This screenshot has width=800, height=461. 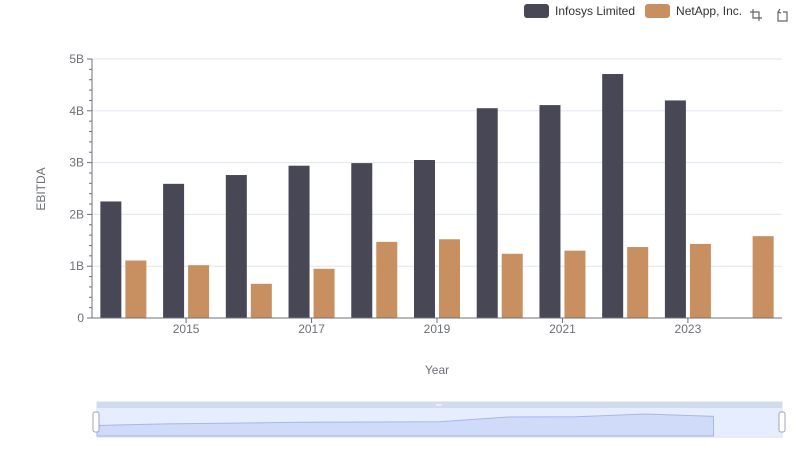 I want to click on x-tick-label: 2017, so click(x=311, y=329).